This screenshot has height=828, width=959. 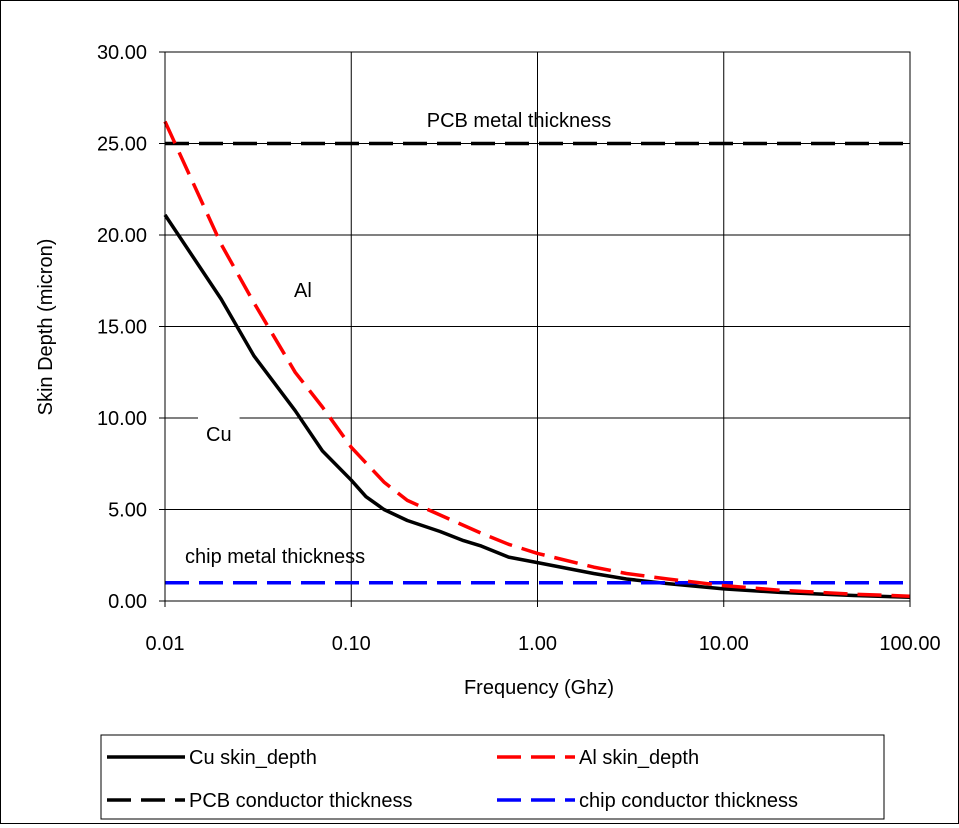 I want to click on annotation-cu: Cu, so click(x=219, y=435).